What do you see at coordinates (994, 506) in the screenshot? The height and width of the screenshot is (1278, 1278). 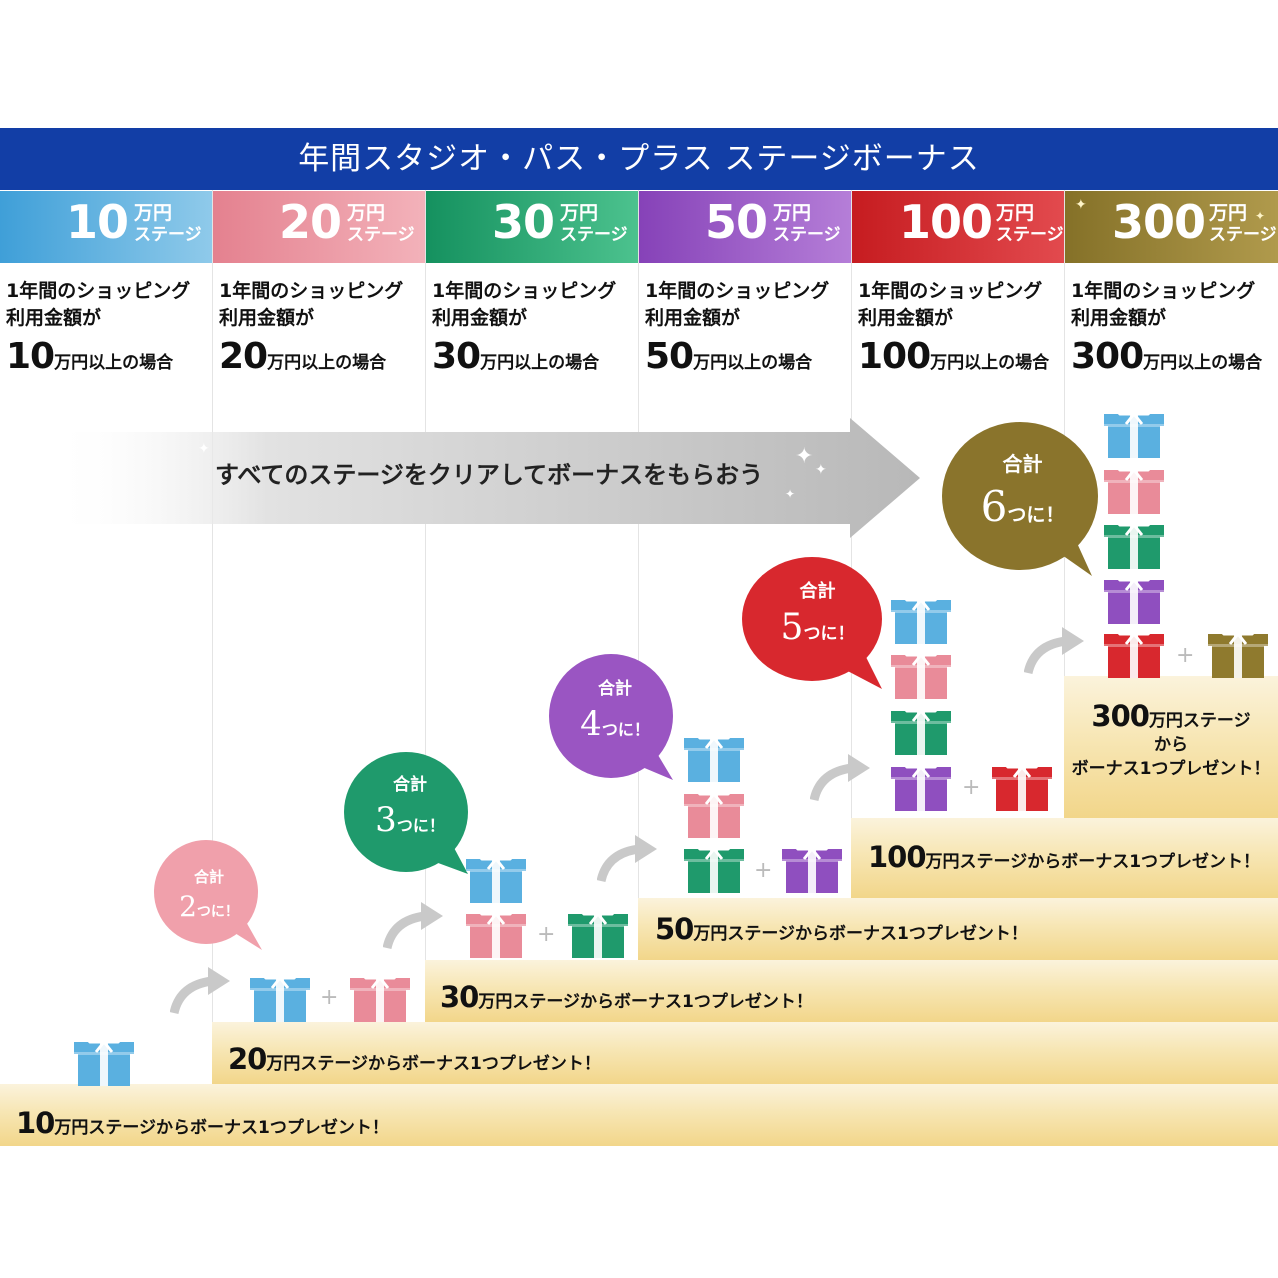 I see `bubble-count: 6` at bounding box center [994, 506].